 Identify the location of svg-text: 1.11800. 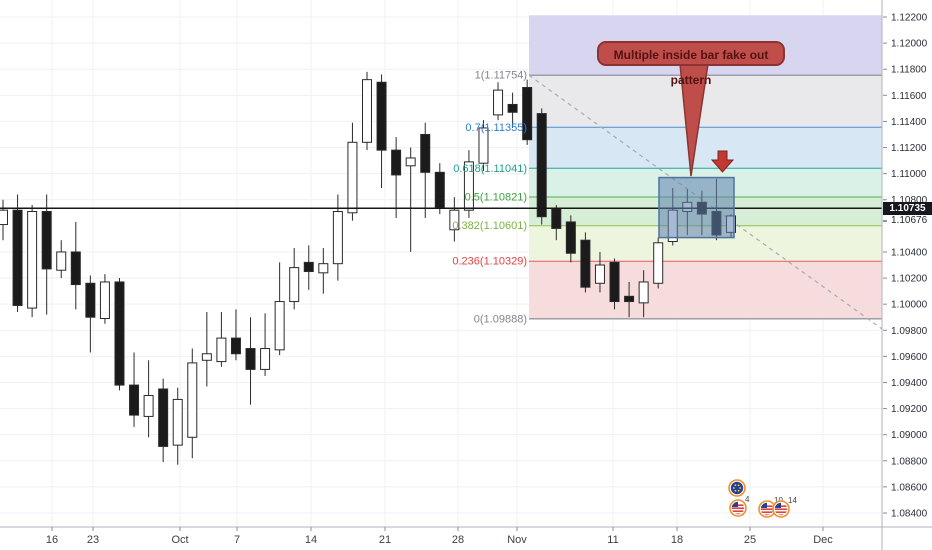
(909, 70).